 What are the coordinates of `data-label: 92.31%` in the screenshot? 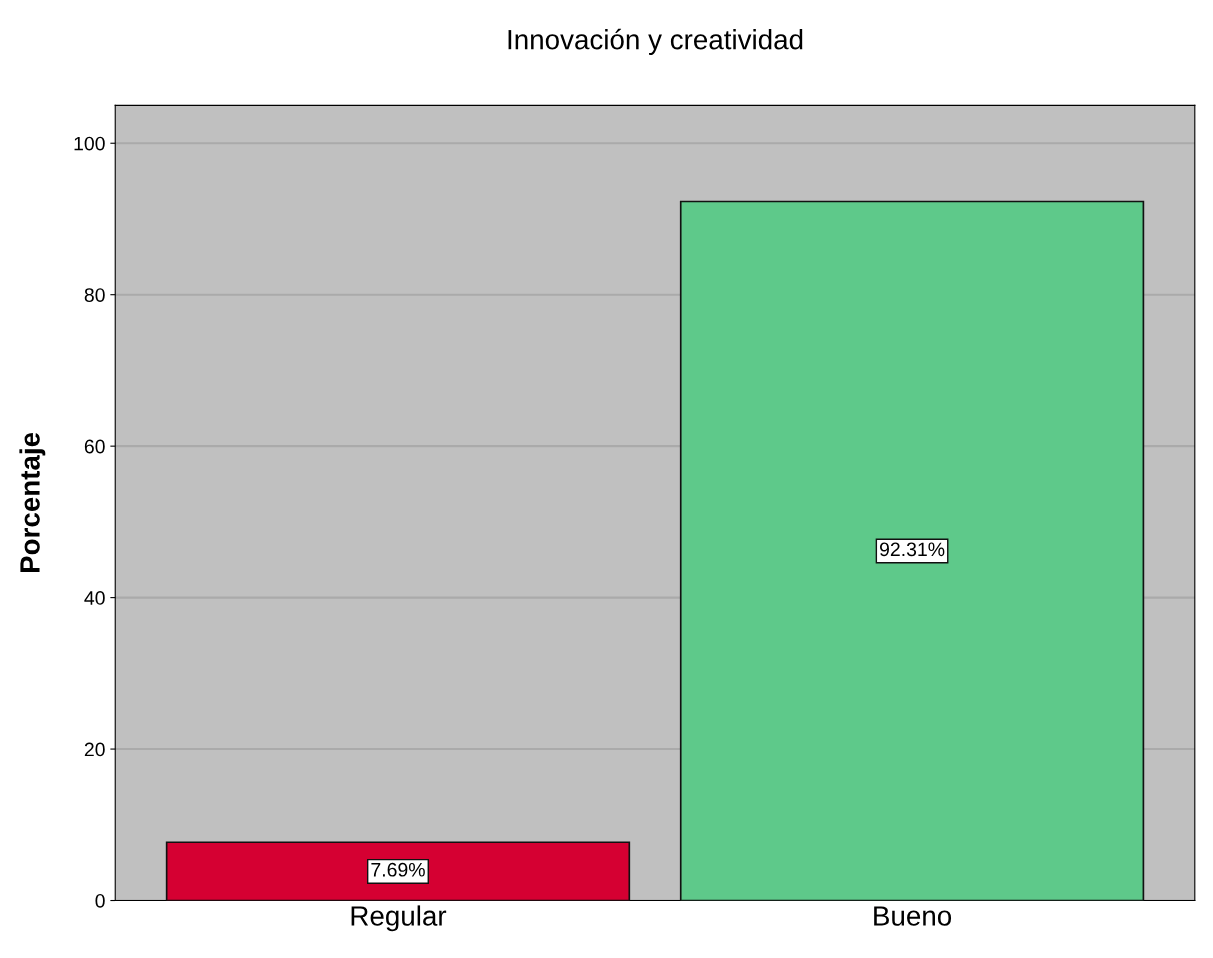 It's located at (912, 549).